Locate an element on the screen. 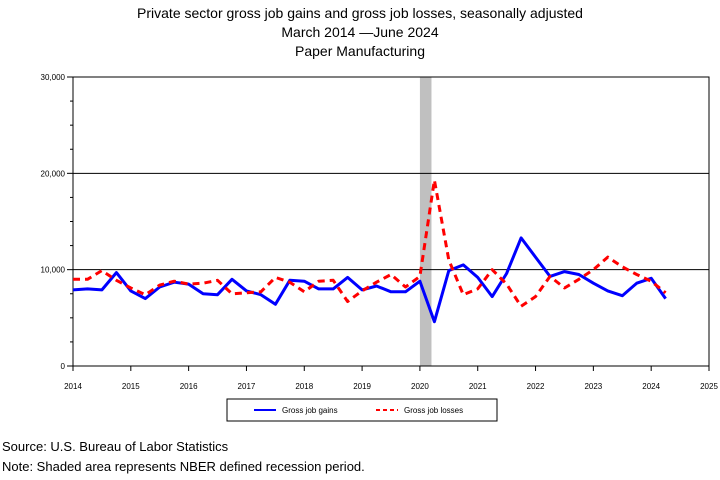  x-tick-label: 2024 is located at coordinates (651, 386).